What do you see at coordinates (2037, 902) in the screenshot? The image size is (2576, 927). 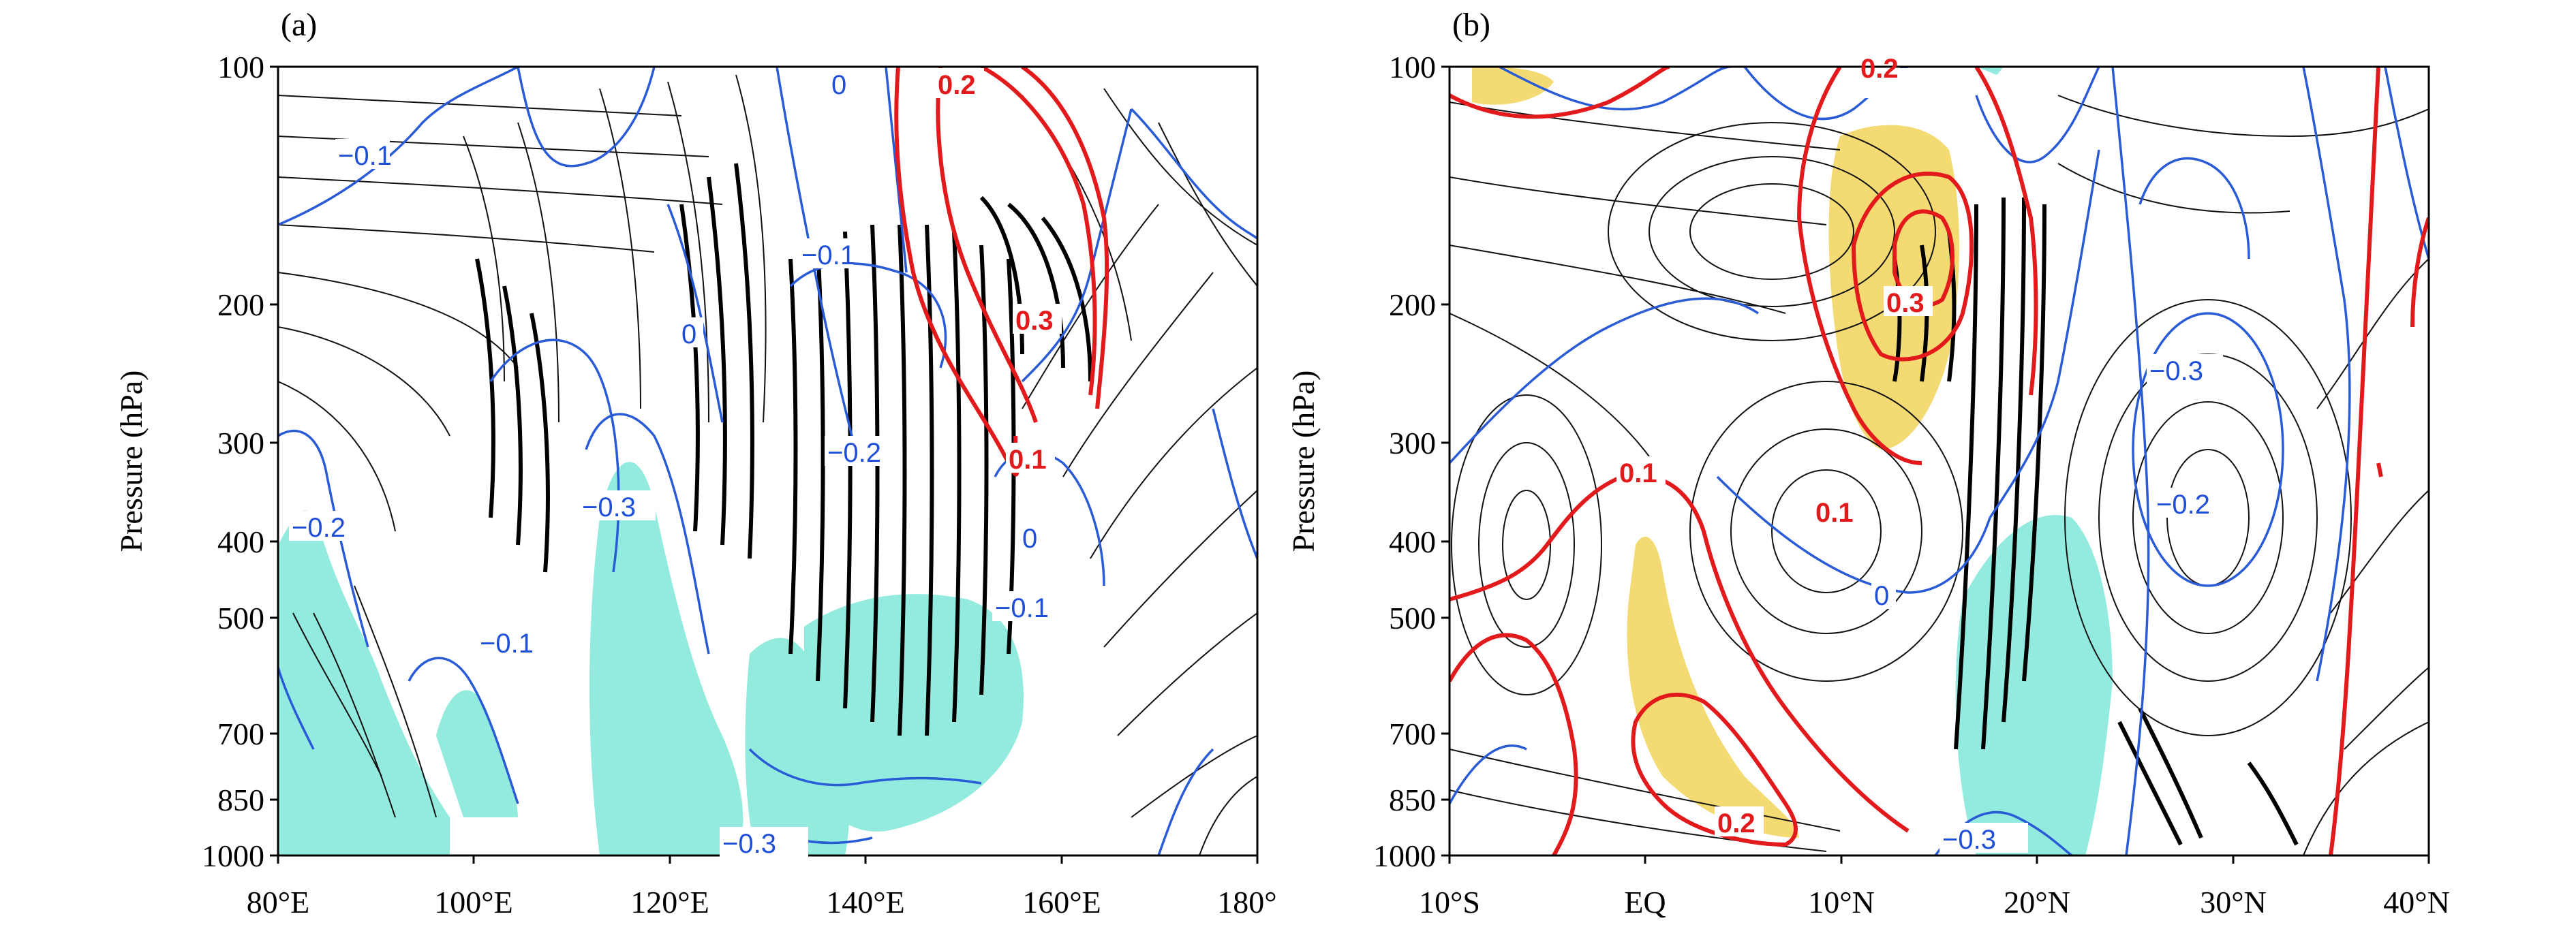 I see `x-tick-label: 20°N` at bounding box center [2037, 902].